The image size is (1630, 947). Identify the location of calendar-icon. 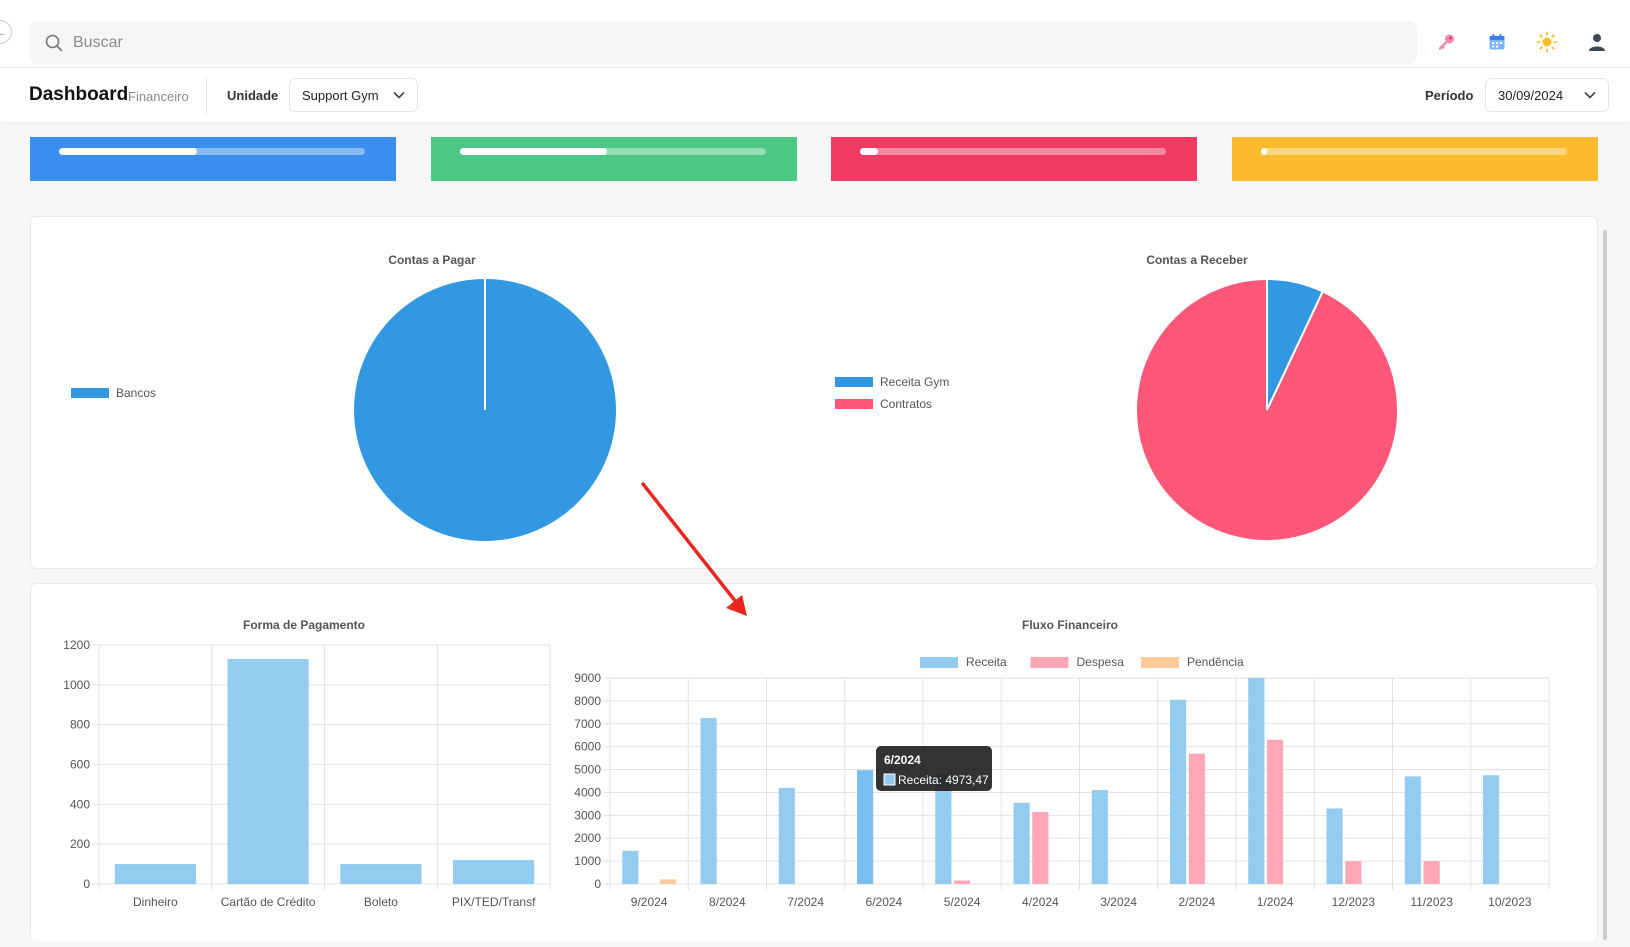
(1497, 42).